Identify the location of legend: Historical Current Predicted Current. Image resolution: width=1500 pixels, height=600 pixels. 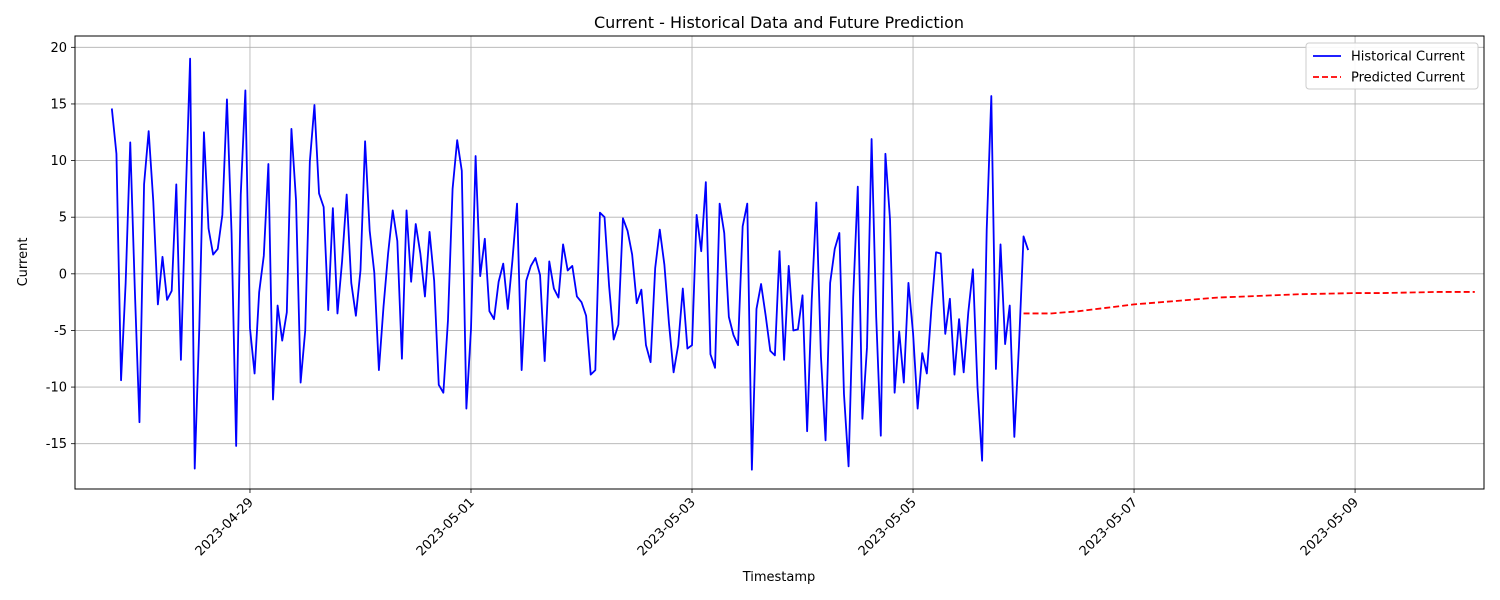
(1392, 66).